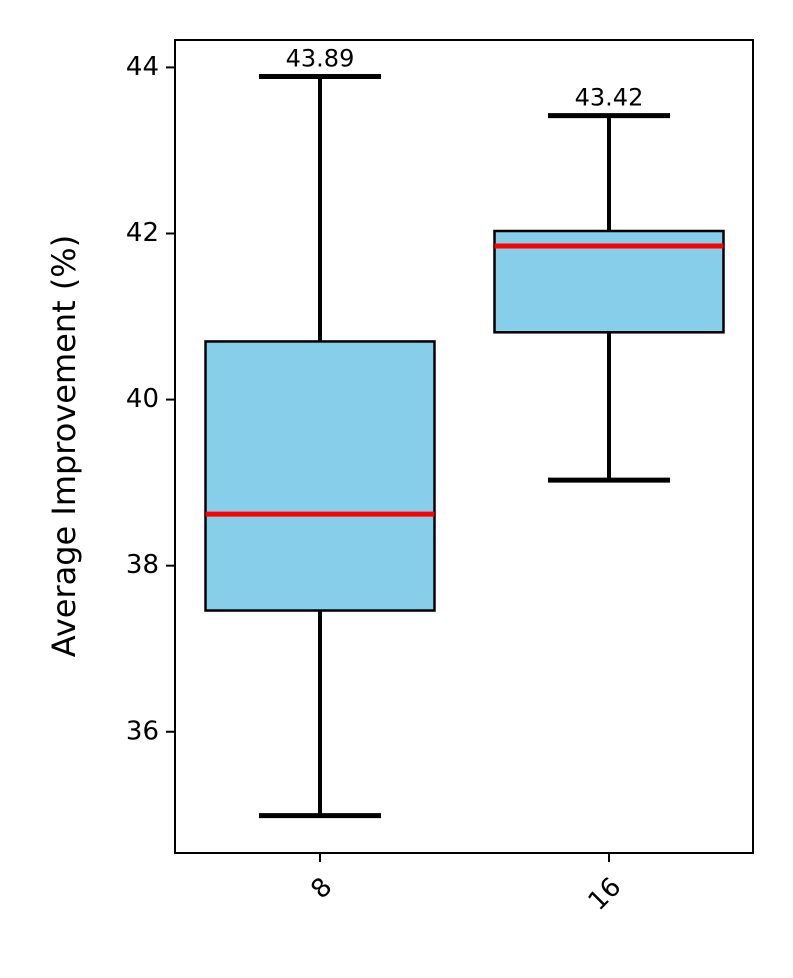 This screenshot has height=978, width=793. Describe the element at coordinates (142, 565) in the screenshot. I see `y-tick-label: 38` at that location.